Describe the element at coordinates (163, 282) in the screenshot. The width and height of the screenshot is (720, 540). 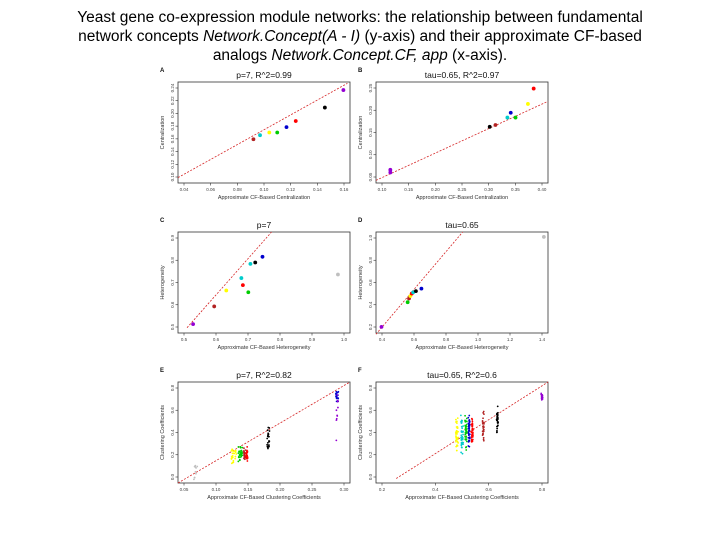
I see `y-axis-label: Heterogeneity` at that location.